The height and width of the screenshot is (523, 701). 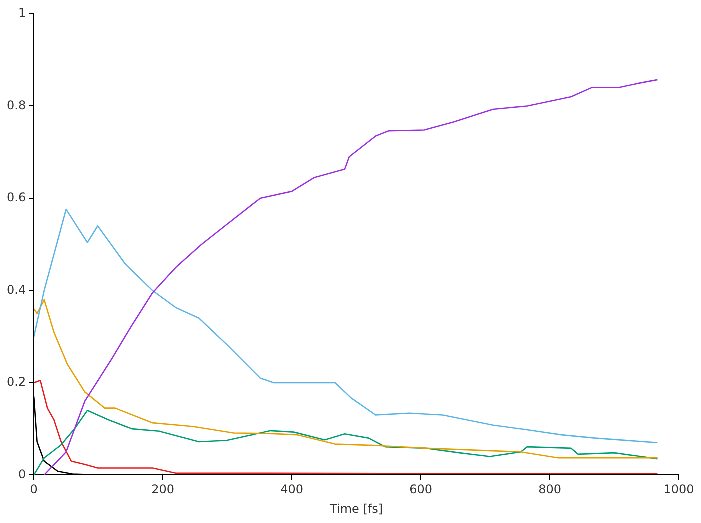 What do you see at coordinates (22, 474) in the screenshot?
I see `y-tick-label: 0` at bounding box center [22, 474].